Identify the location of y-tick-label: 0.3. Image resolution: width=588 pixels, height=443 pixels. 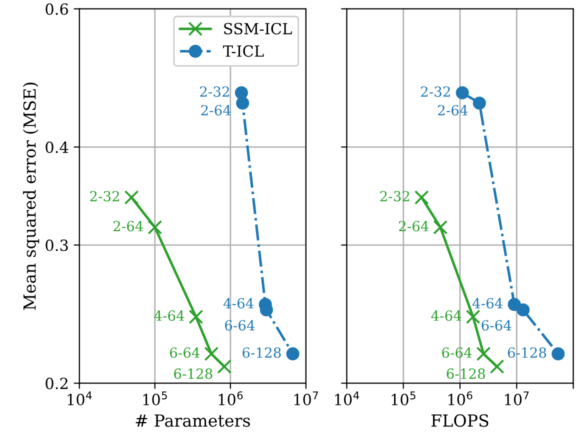
(57, 246).